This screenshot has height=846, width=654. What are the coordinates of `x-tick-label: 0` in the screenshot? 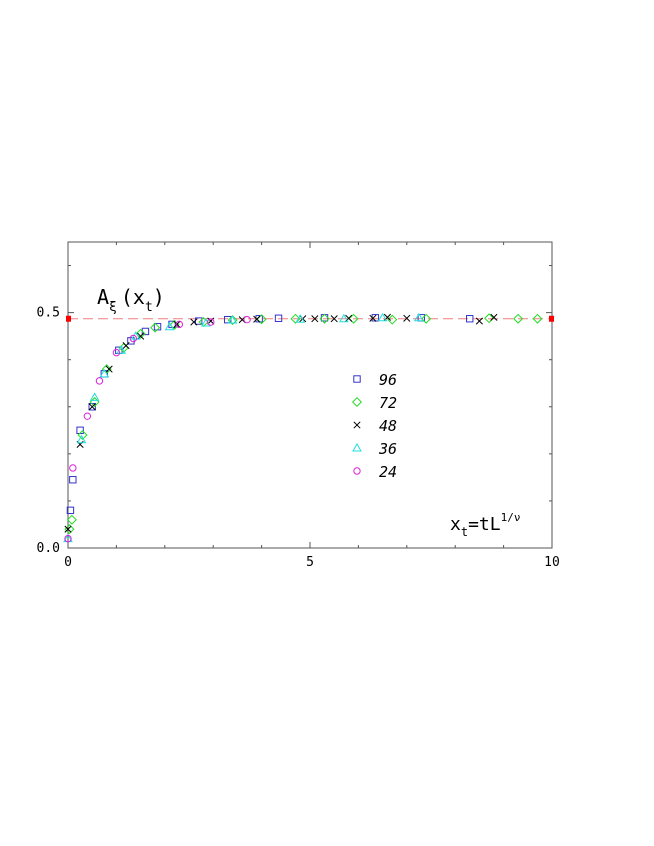 It's located at (68, 562).